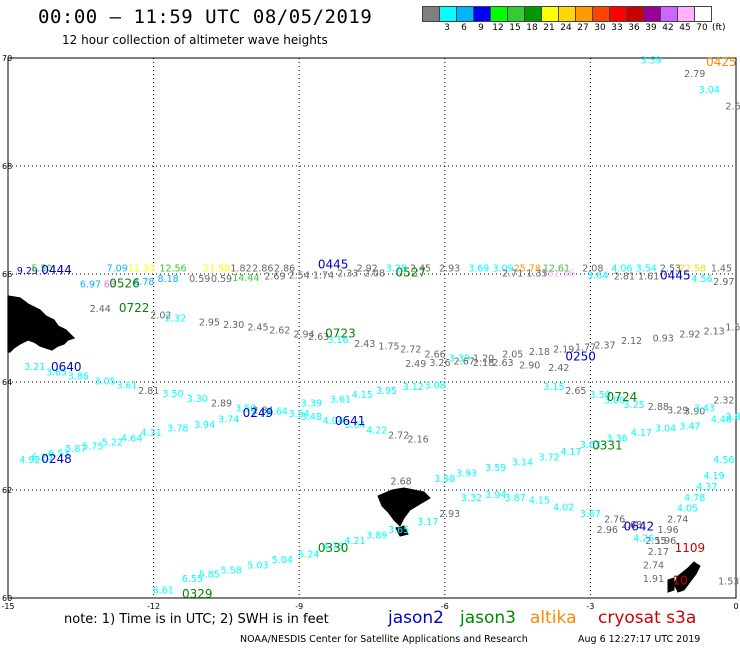 This screenshot has height=650, width=740. Describe the element at coordinates (464, 362) in the screenshot. I see `wave-height-value: 2.67` at that location.